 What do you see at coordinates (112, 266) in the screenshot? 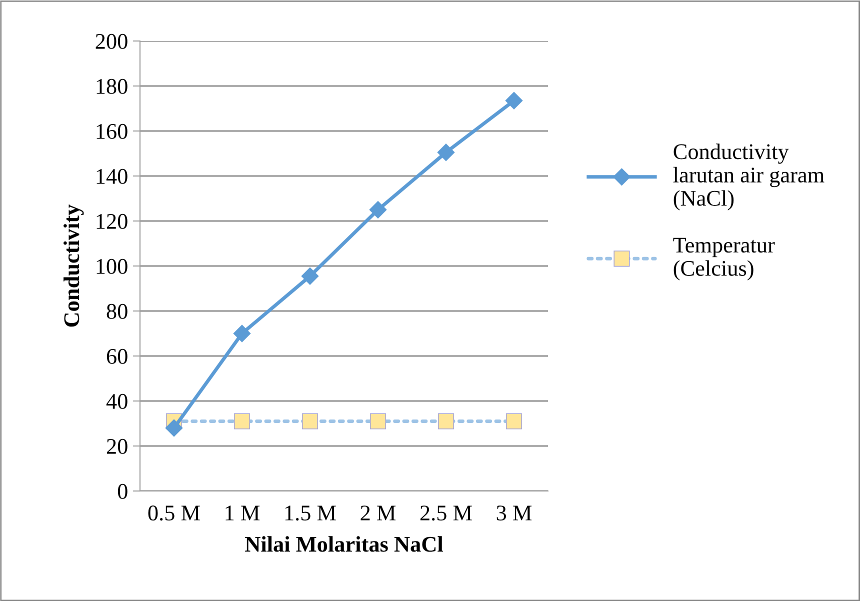
I see `y-tick-label: 100` at bounding box center [112, 266].